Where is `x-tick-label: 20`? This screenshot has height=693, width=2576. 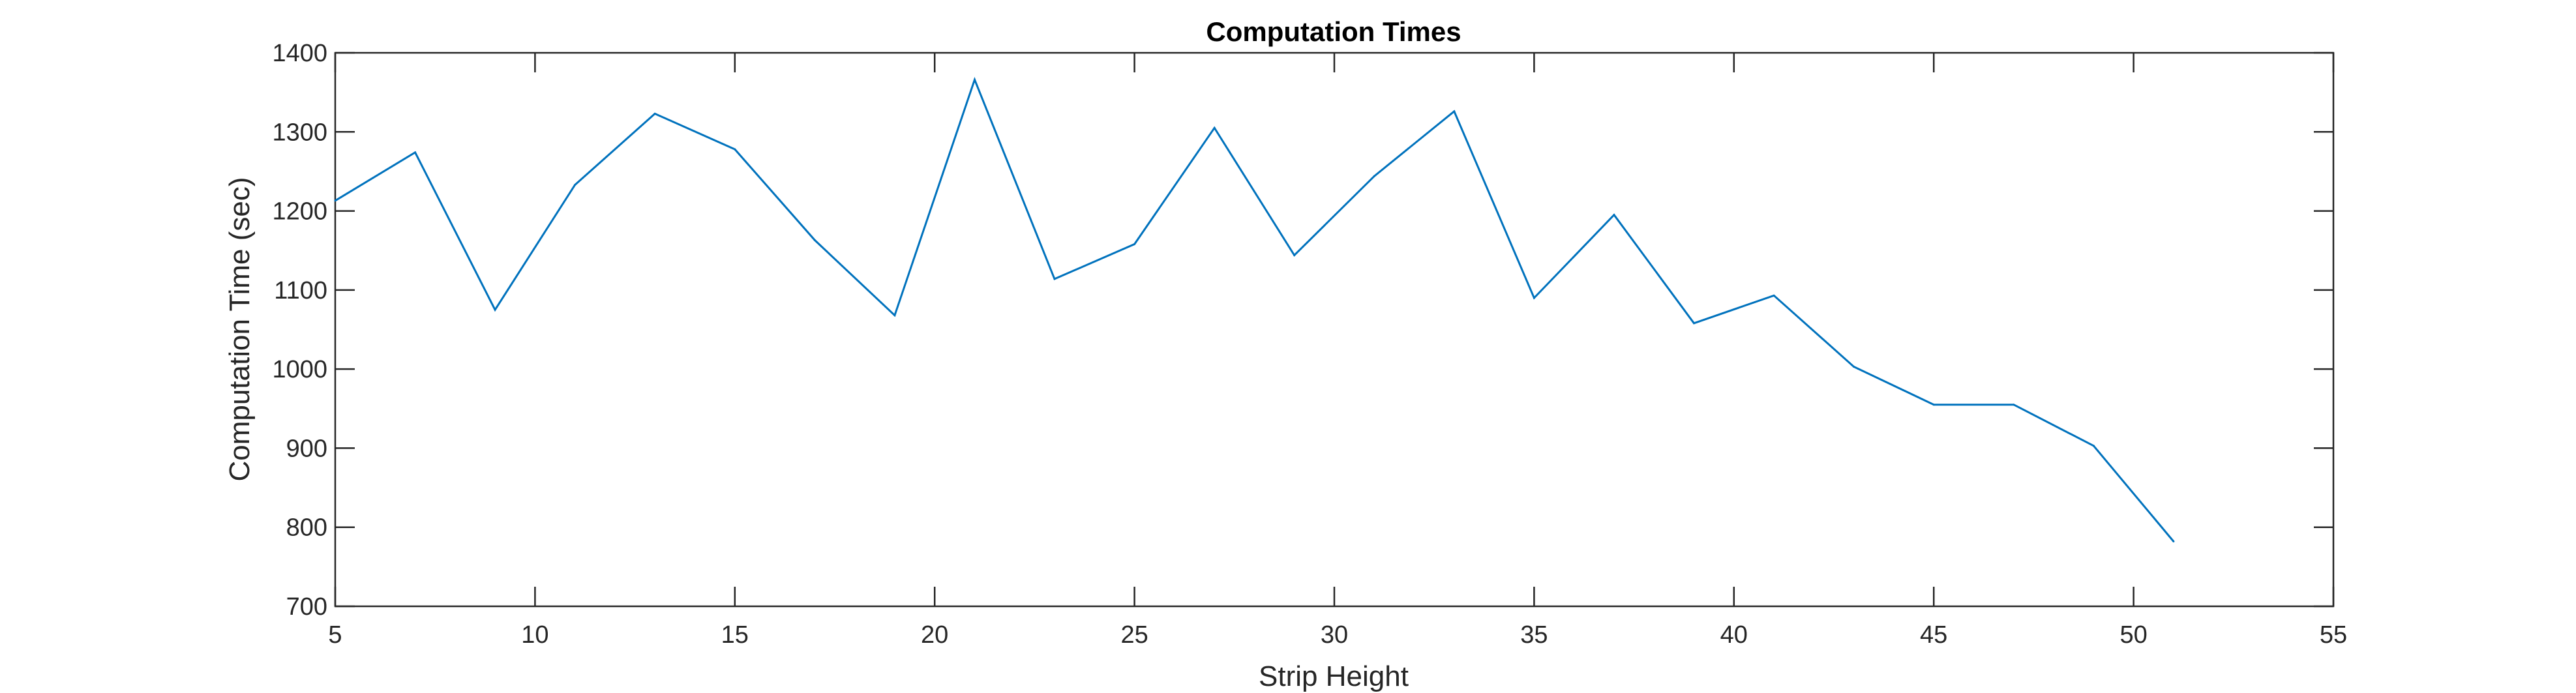 x-tick-label: 20 is located at coordinates (934, 635).